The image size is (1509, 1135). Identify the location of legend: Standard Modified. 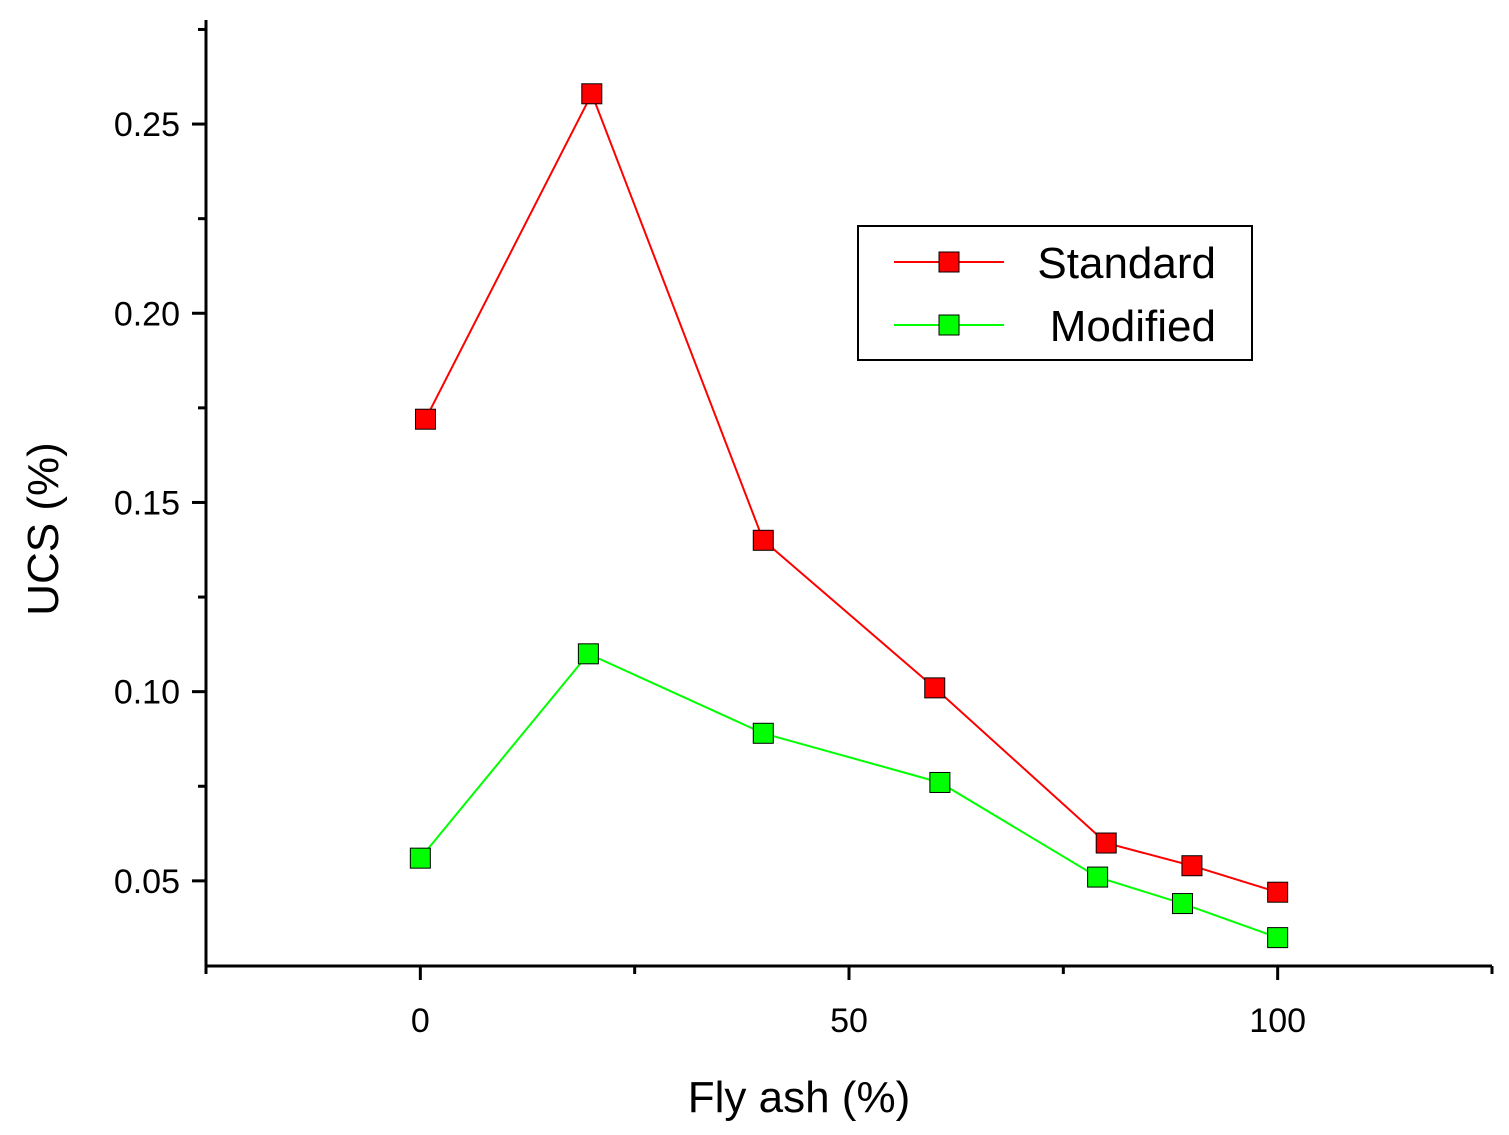
(1055, 293).